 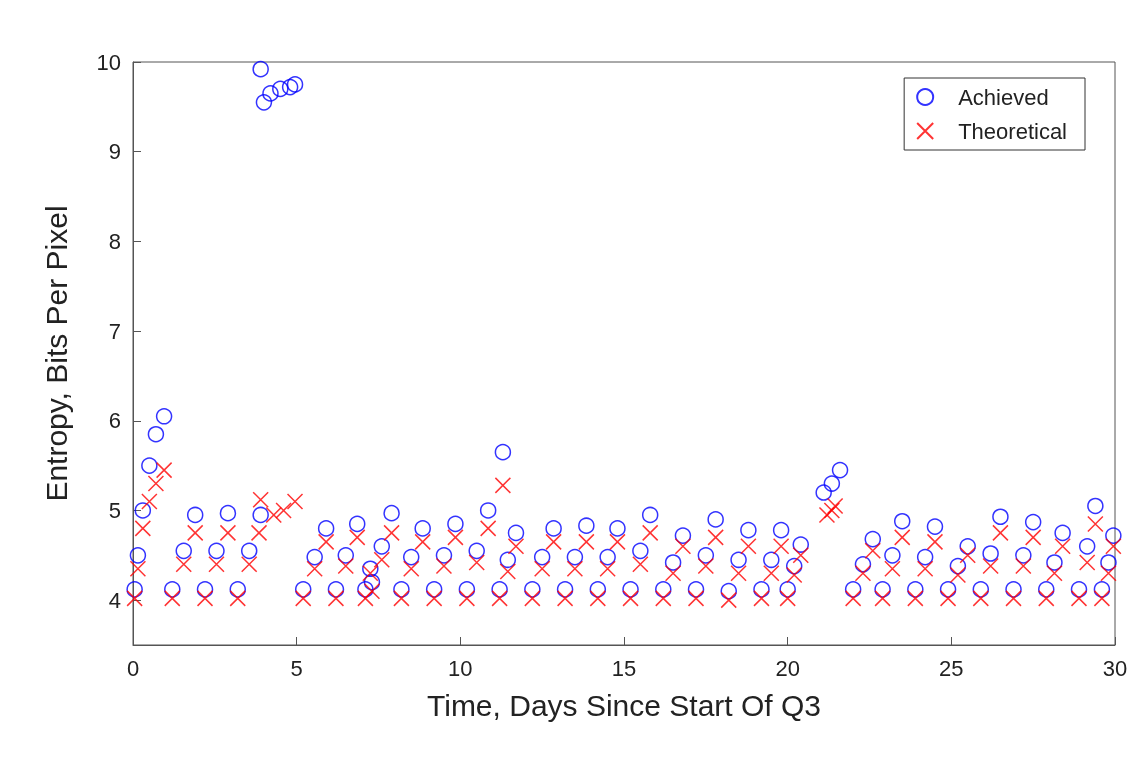 I want to click on y-tick-label: 5, so click(x=114, y=510).